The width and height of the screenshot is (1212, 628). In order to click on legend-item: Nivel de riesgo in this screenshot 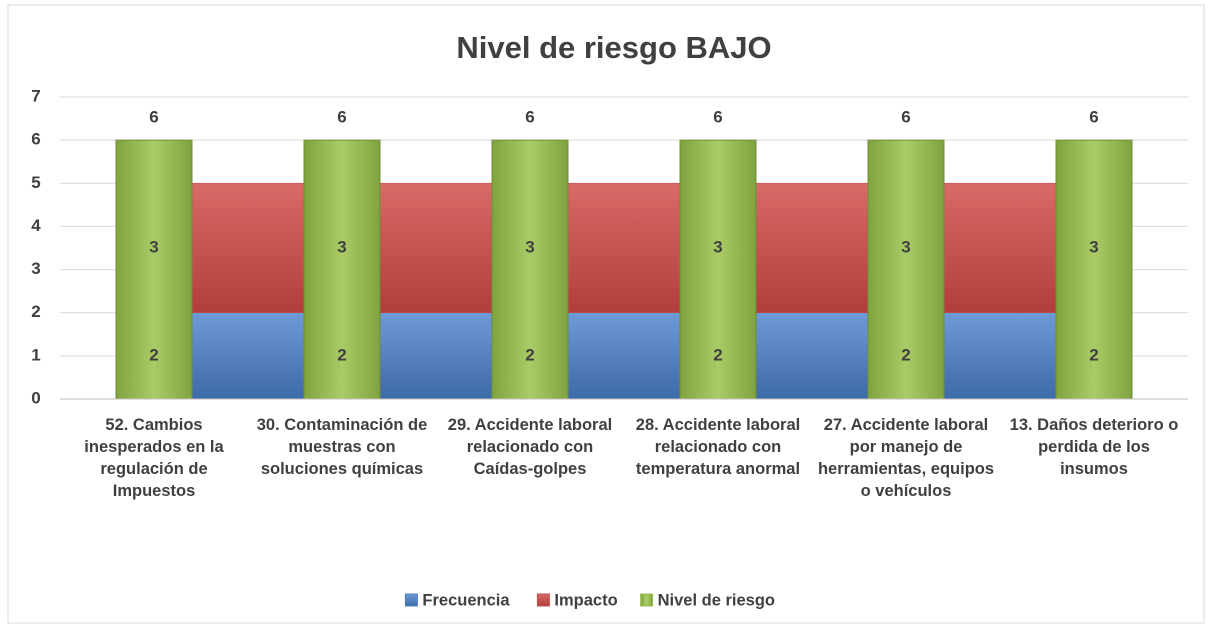, I will do `click(707, 600)`.